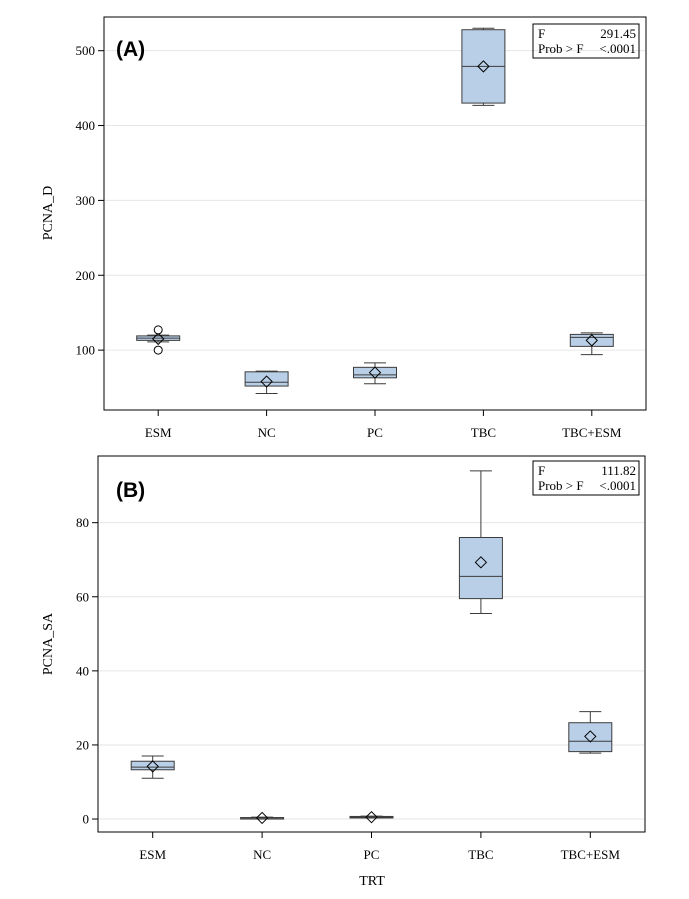 This screenshot has width=689, height=899. I want to click on panel-a-x-tick-label: TBC+ESM, so click(592, 432).